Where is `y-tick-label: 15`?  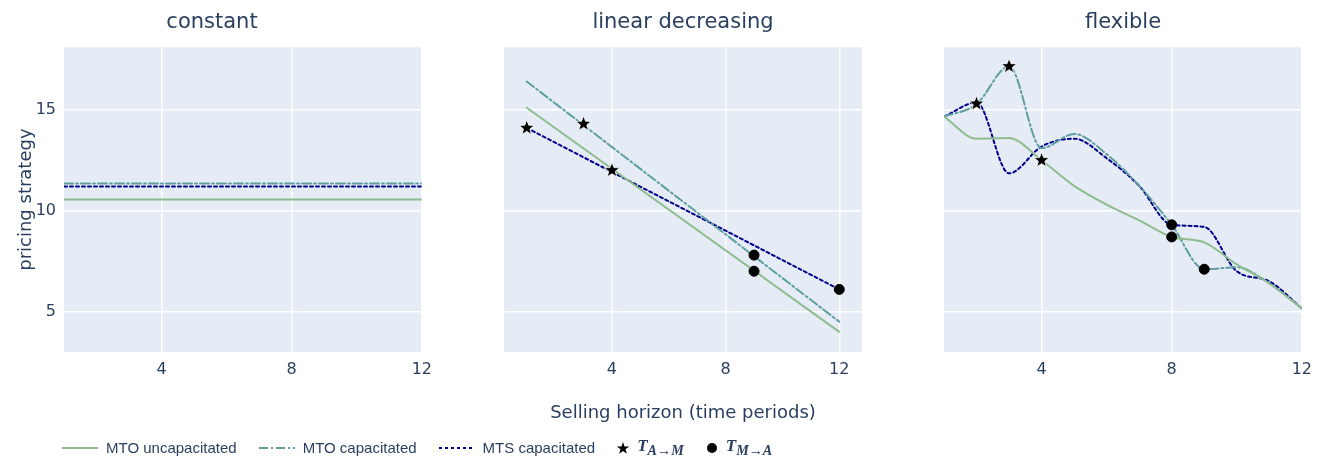 y-tick-label: 15 is located at coordinates (45, 108).